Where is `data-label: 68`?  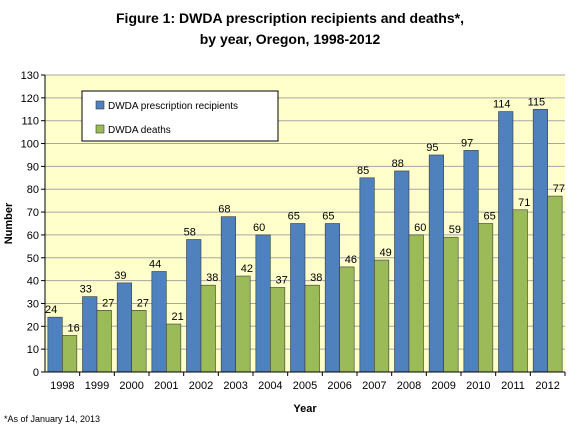 data-label: 68 is located at coordinates (224, 210).